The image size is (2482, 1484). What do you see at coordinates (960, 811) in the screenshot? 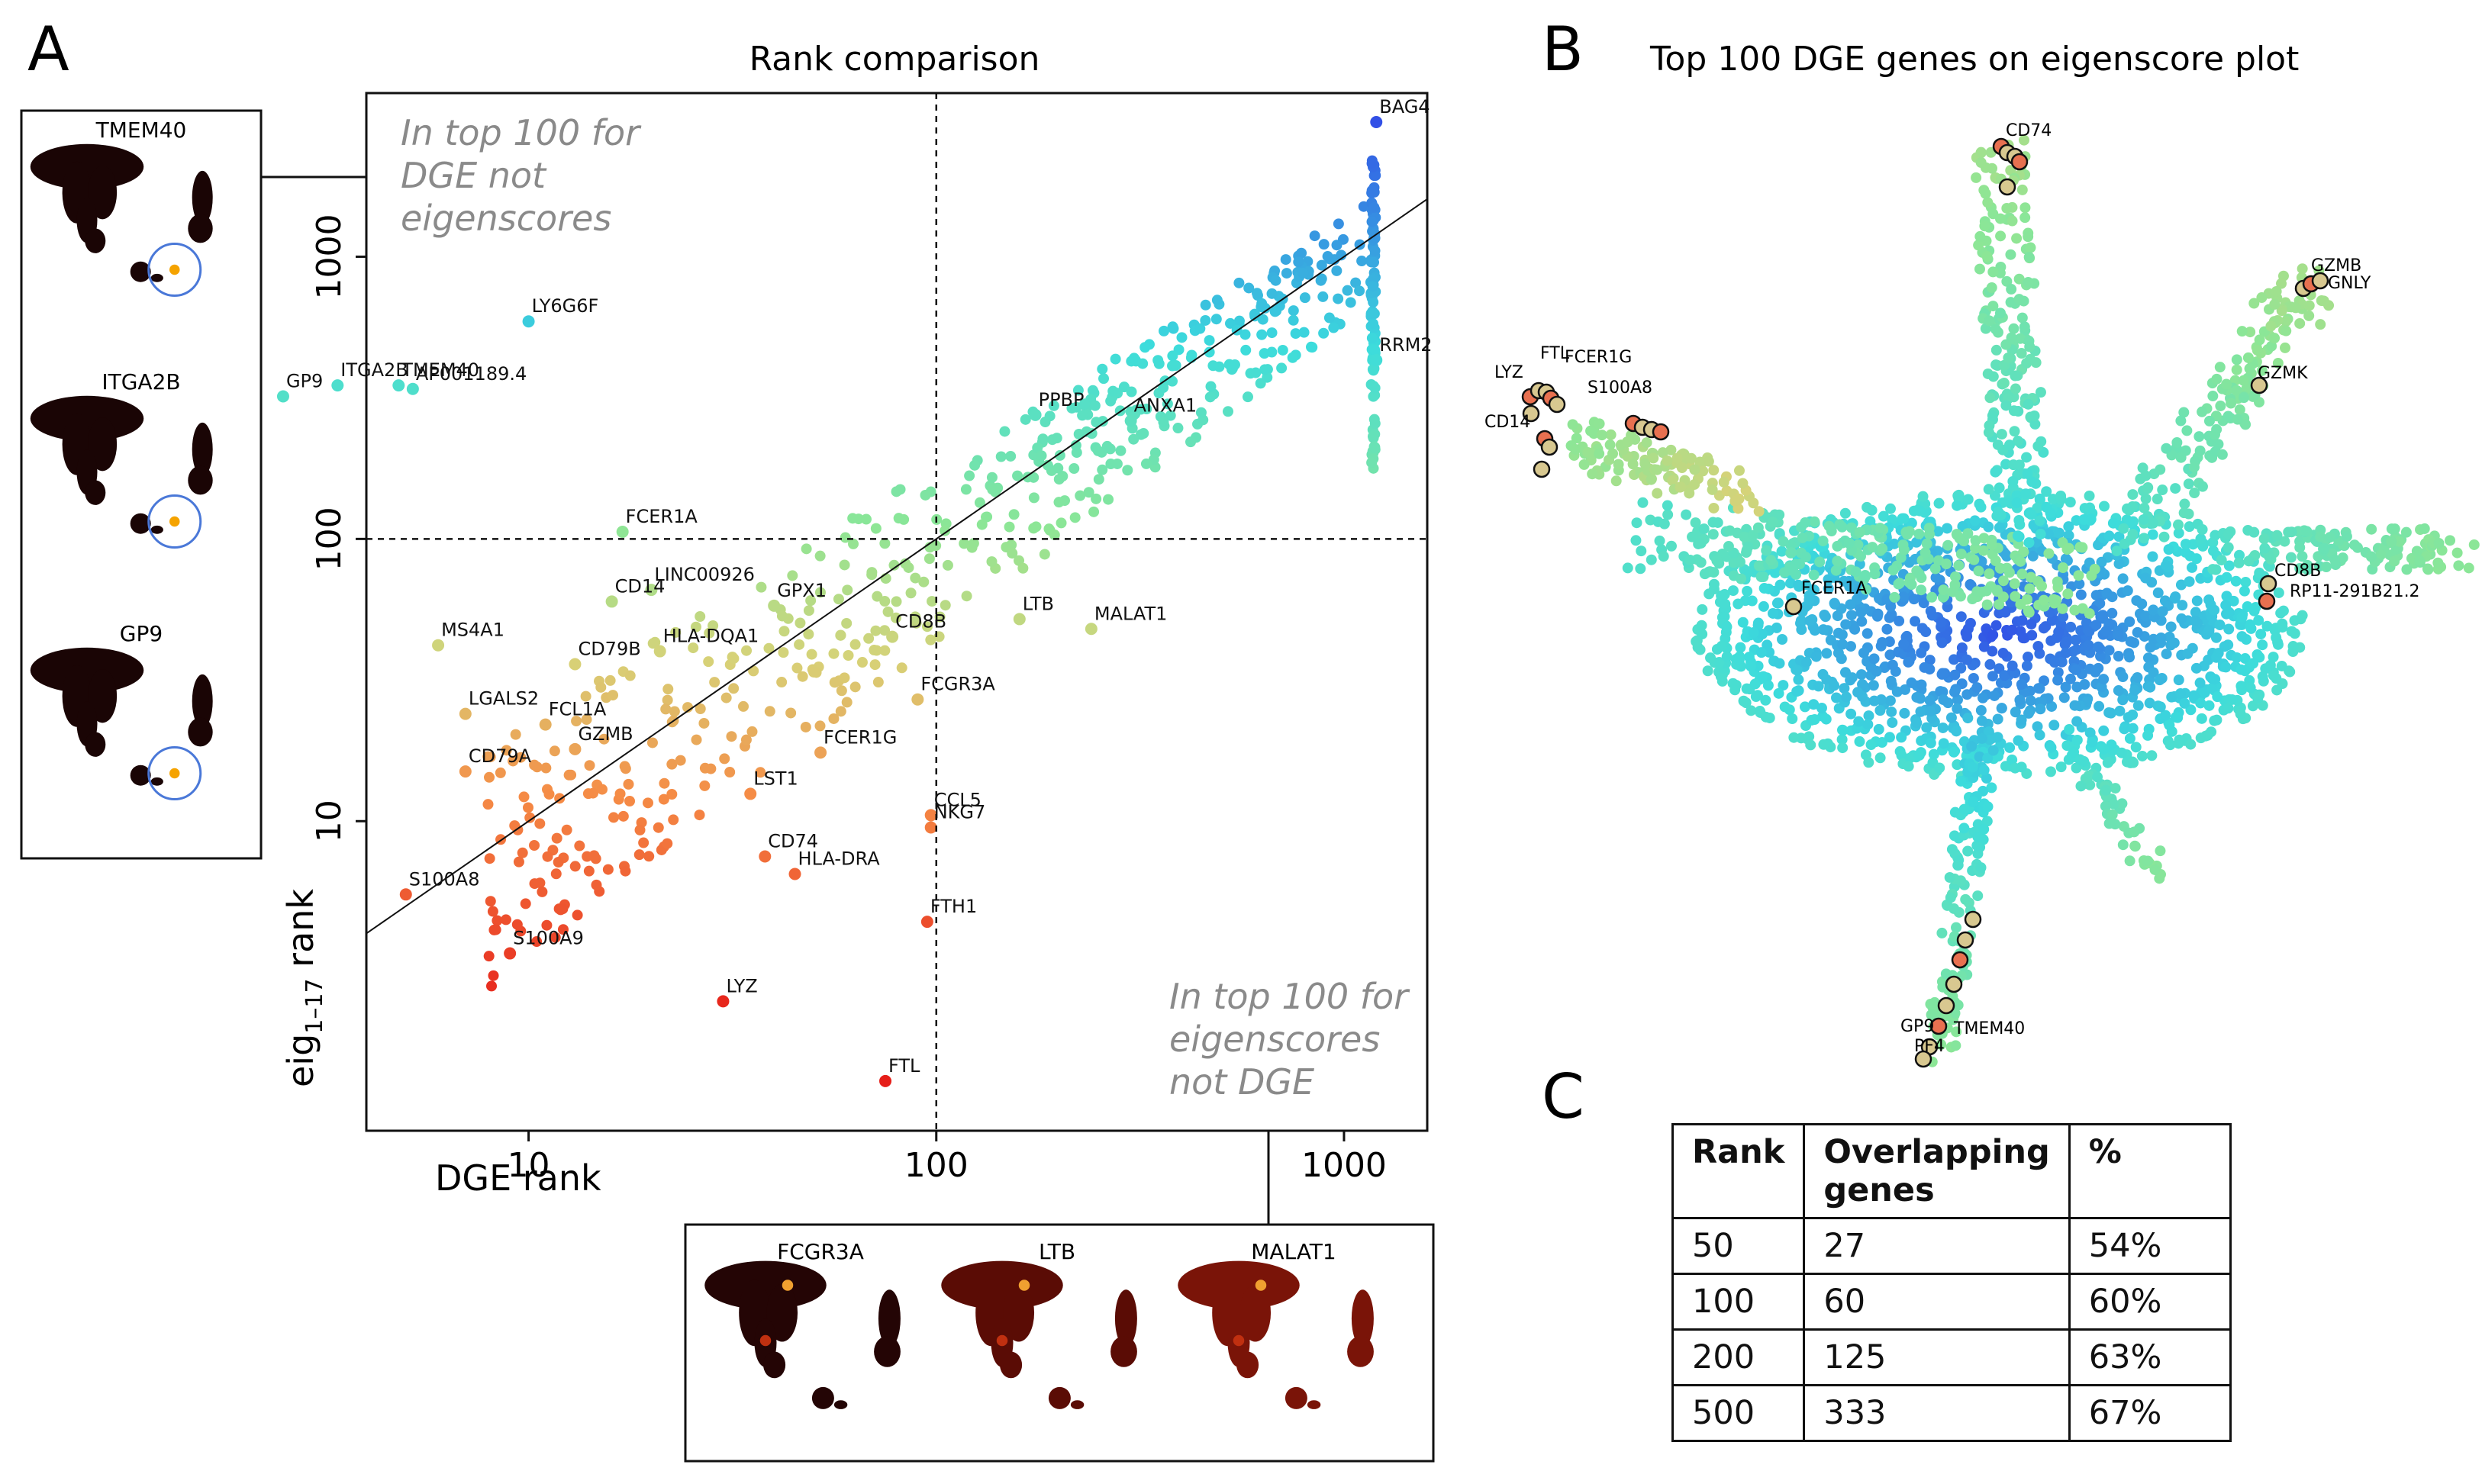
I see `label-nkg7: NKG7` at bounding box center [960, 811].